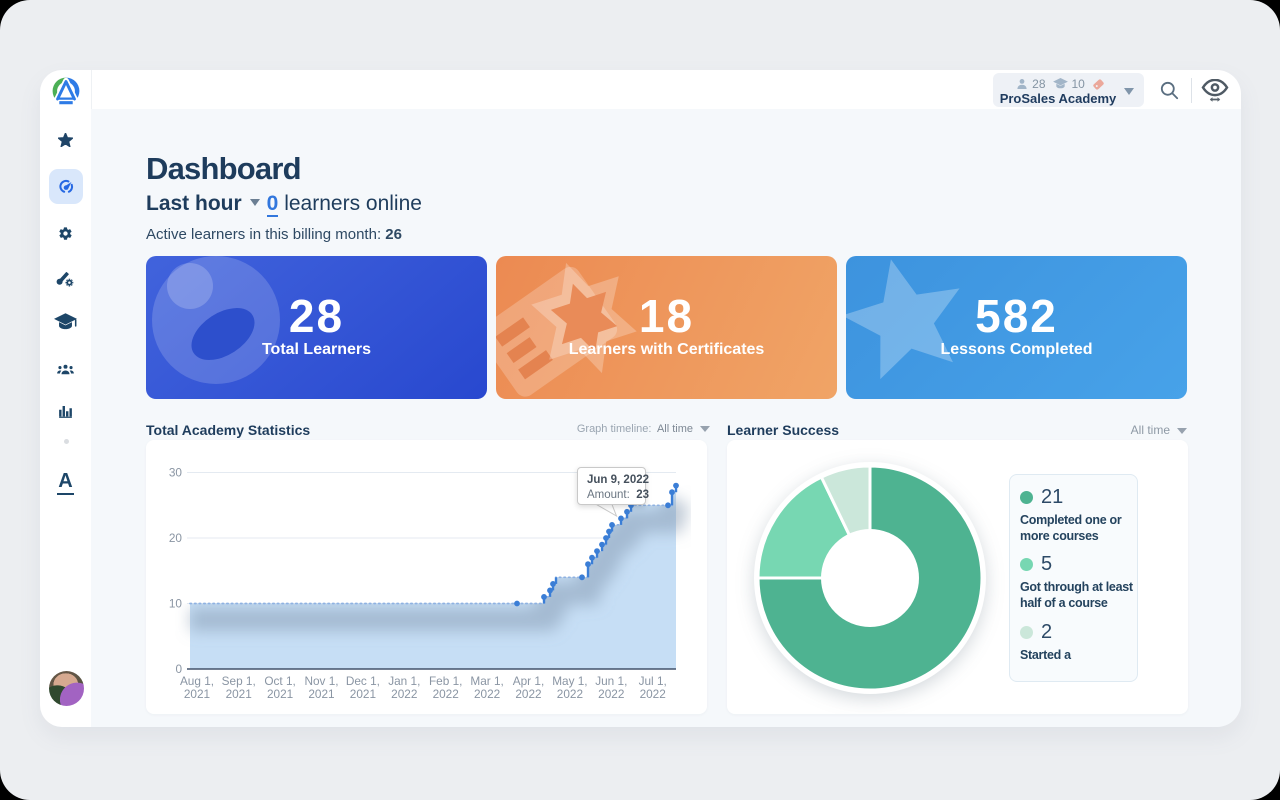  I want to click on svg-text: 0, so click(178, 669).